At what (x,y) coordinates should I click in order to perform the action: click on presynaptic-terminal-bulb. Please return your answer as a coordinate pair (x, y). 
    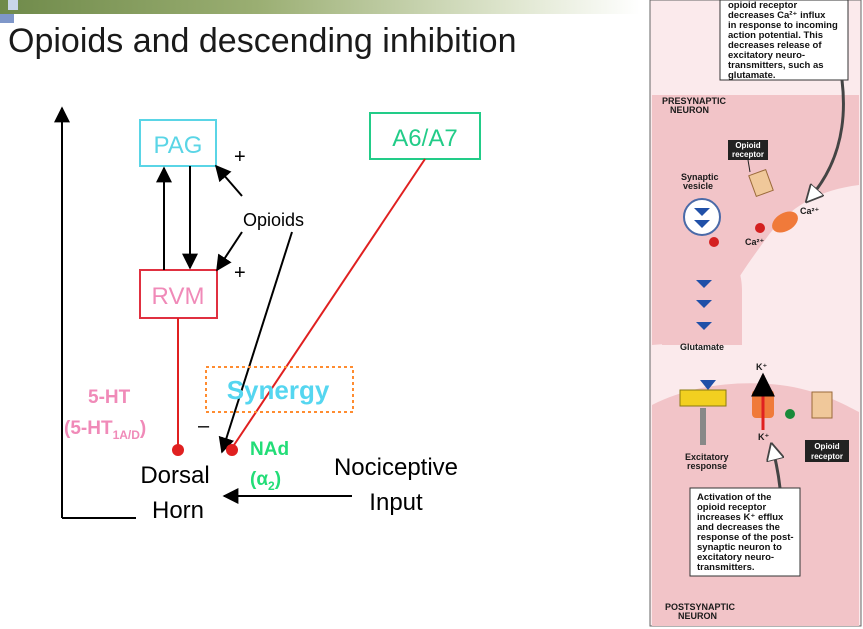
    Looking at the image, I should click on (702, 293).